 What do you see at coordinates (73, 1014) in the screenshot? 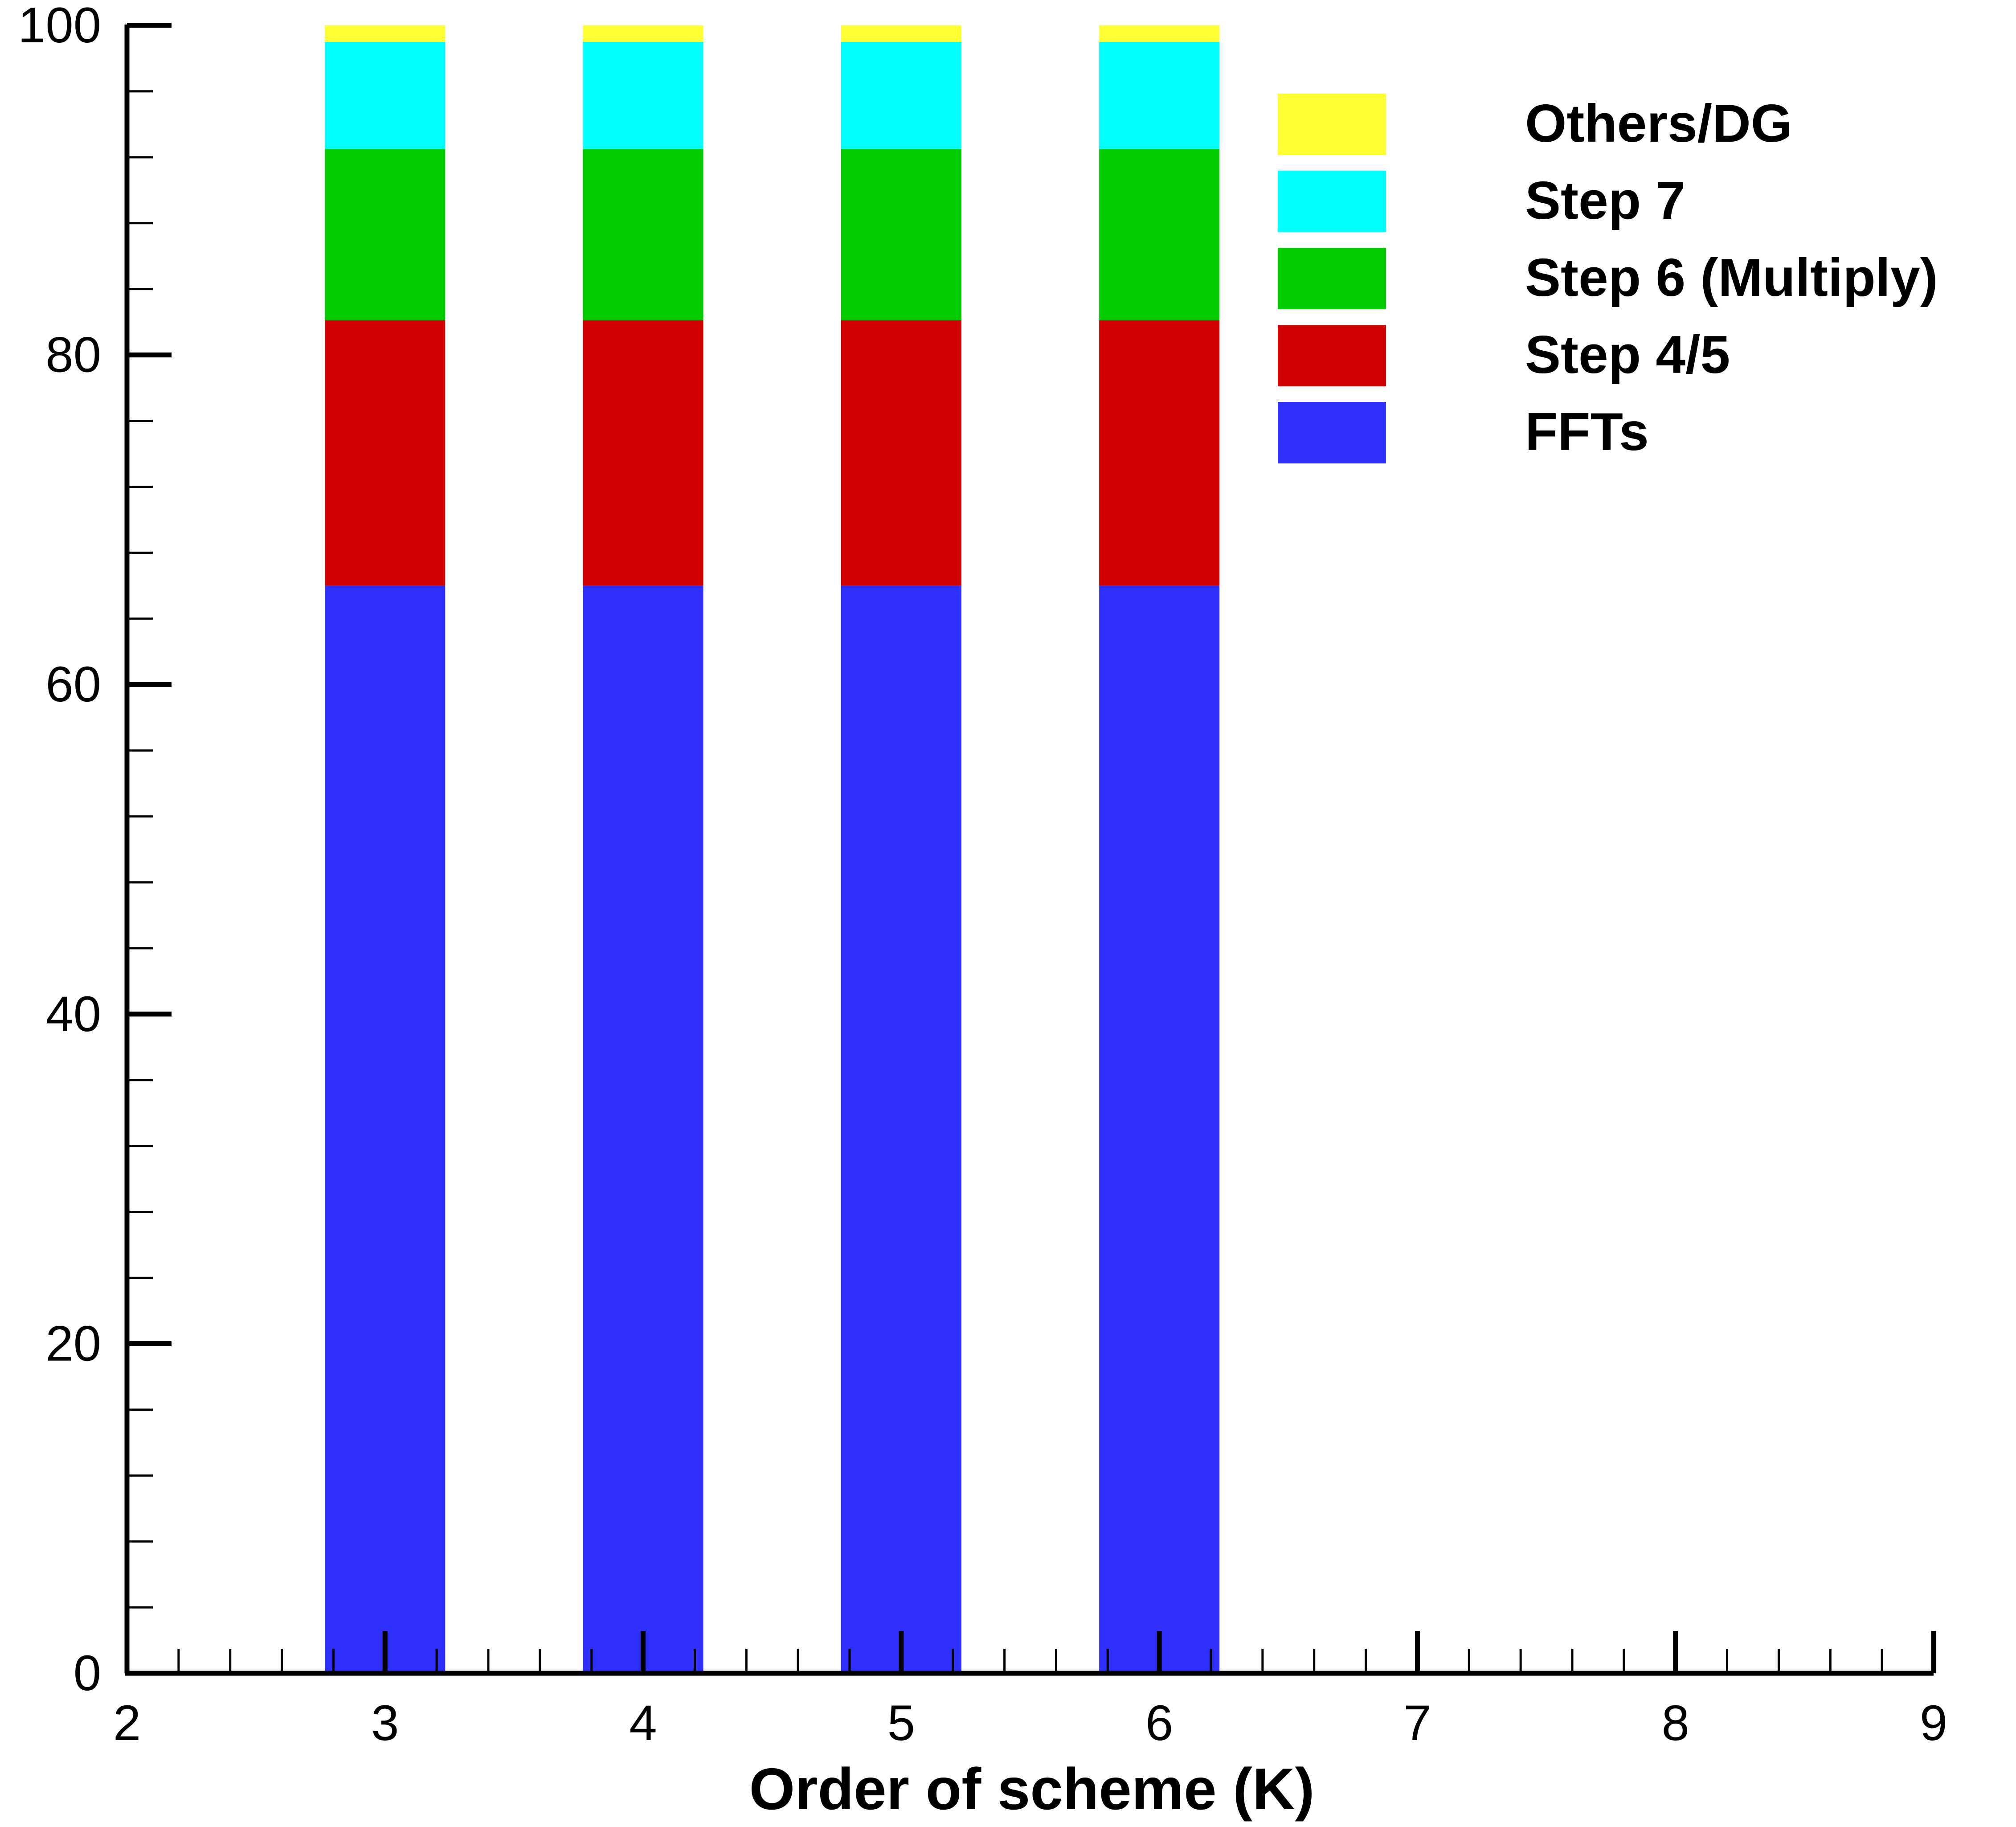
I see `y-tick-label: 40` at bounding box center [73, 1014].